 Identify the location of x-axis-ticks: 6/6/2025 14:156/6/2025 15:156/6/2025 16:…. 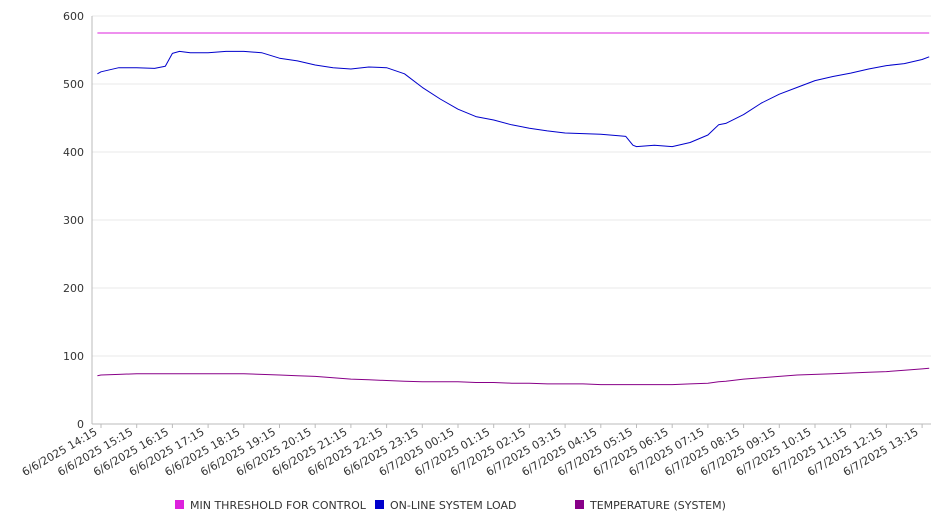
(471, 451).